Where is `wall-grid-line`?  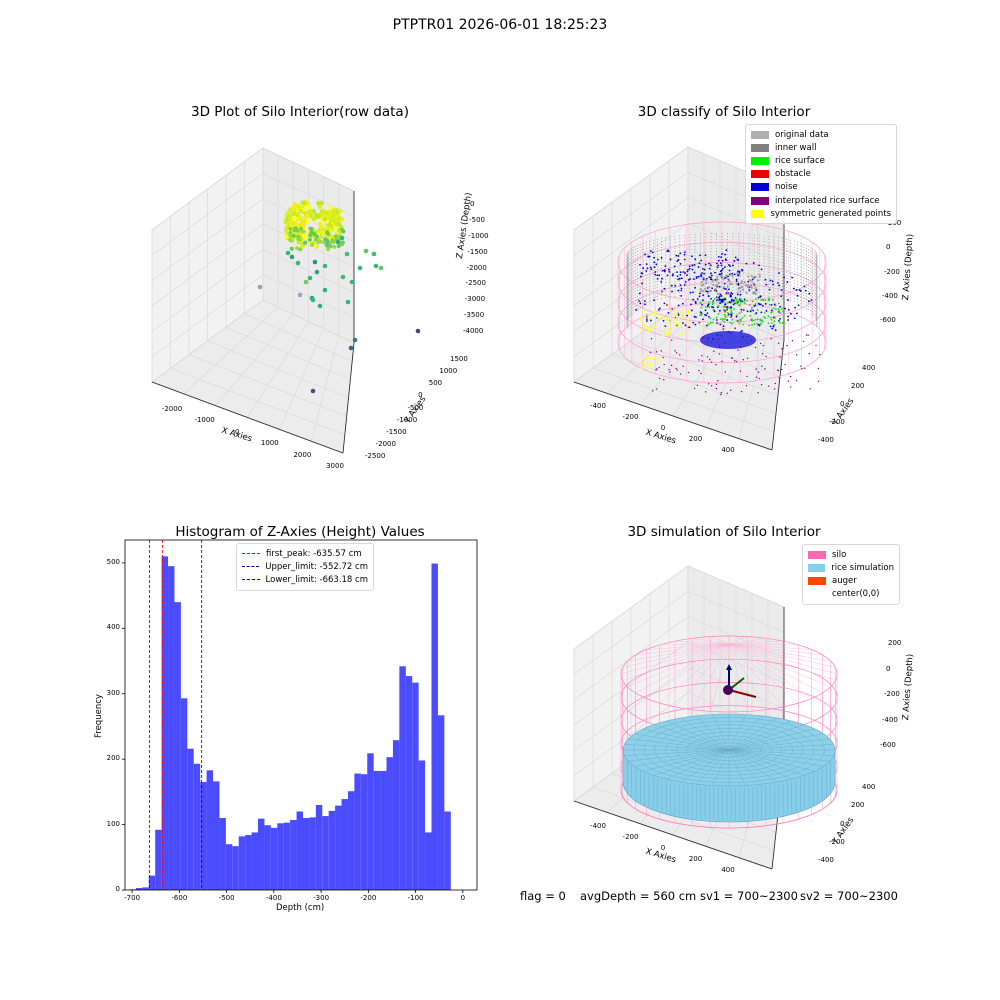
wall-grid-line is located at coordinates (253, 239).